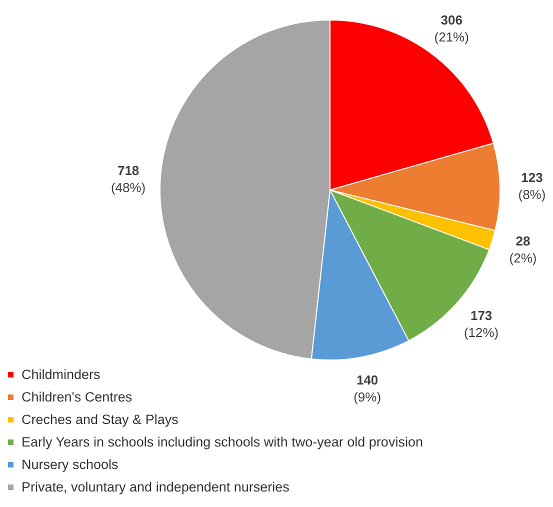 The image size is (553, 507). Describe the element at coordinates (156, 486) in the screenshot. I see `legend-label: Private, voluntary and independent nurseries` at that location.